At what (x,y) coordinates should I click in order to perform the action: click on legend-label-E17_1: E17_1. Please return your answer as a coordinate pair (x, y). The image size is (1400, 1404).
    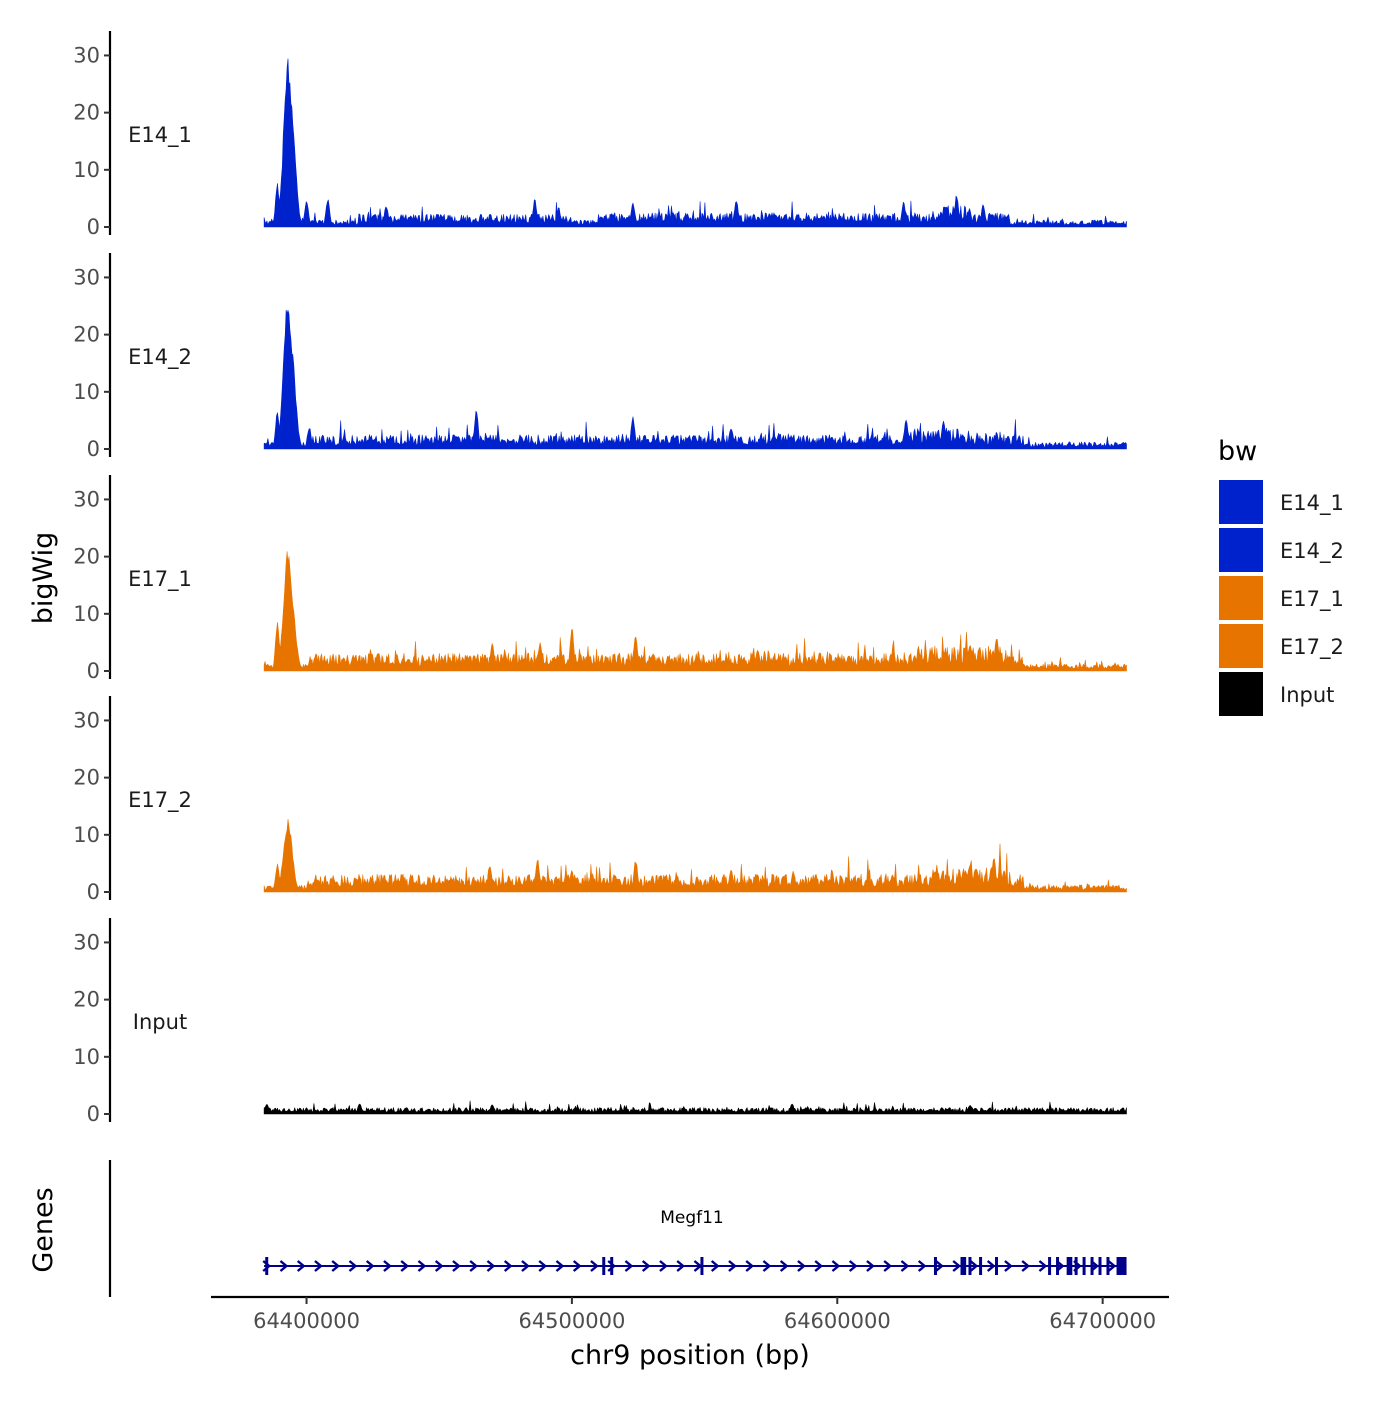
    Looking at the image, I should click on (1312, 599).